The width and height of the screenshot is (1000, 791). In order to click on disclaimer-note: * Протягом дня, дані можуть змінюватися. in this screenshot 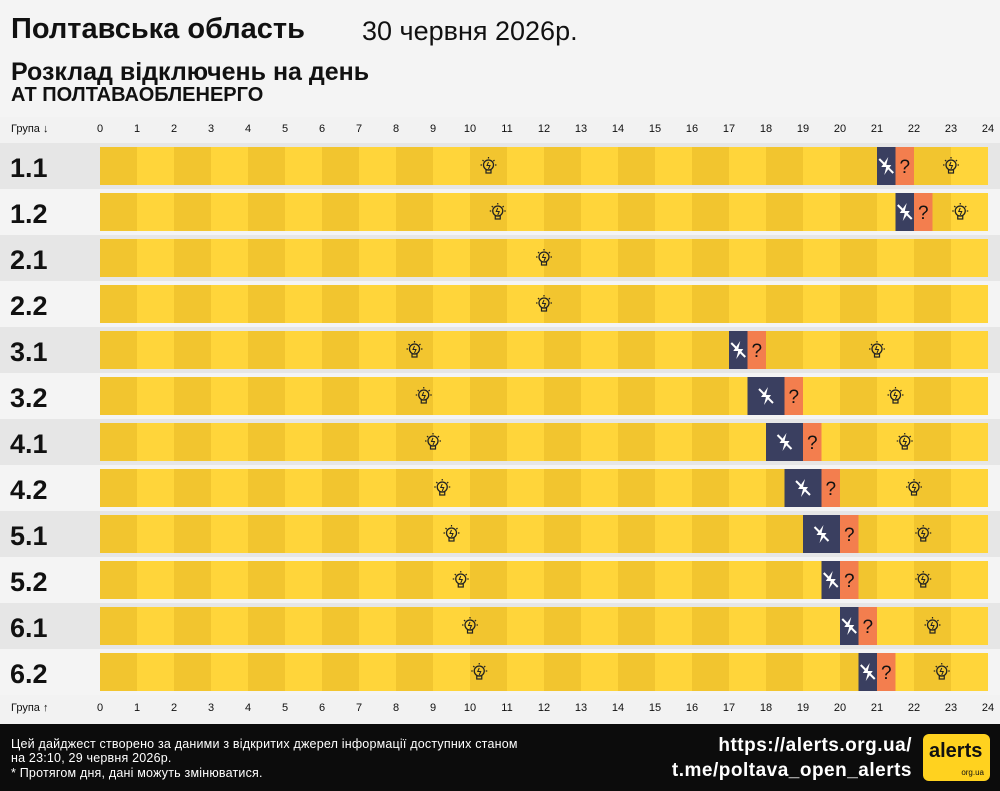, I will do `click(137, 773)`.